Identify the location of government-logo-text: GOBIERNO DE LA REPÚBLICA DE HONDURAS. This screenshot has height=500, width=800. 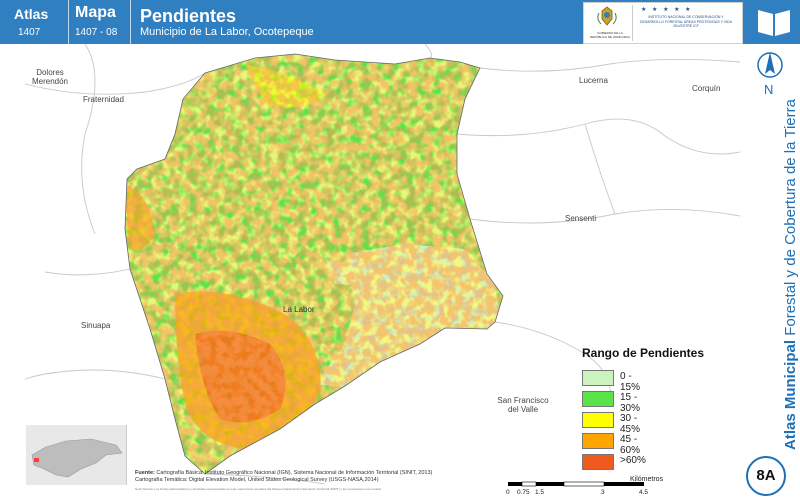
(610, 35).